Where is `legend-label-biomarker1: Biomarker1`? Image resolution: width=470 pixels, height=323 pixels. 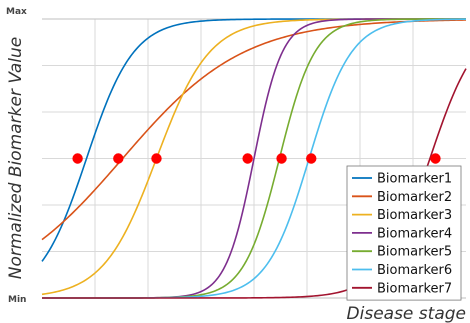 legend-label-biomarker1: Biomarker1 is located at coordinates (414, 179).